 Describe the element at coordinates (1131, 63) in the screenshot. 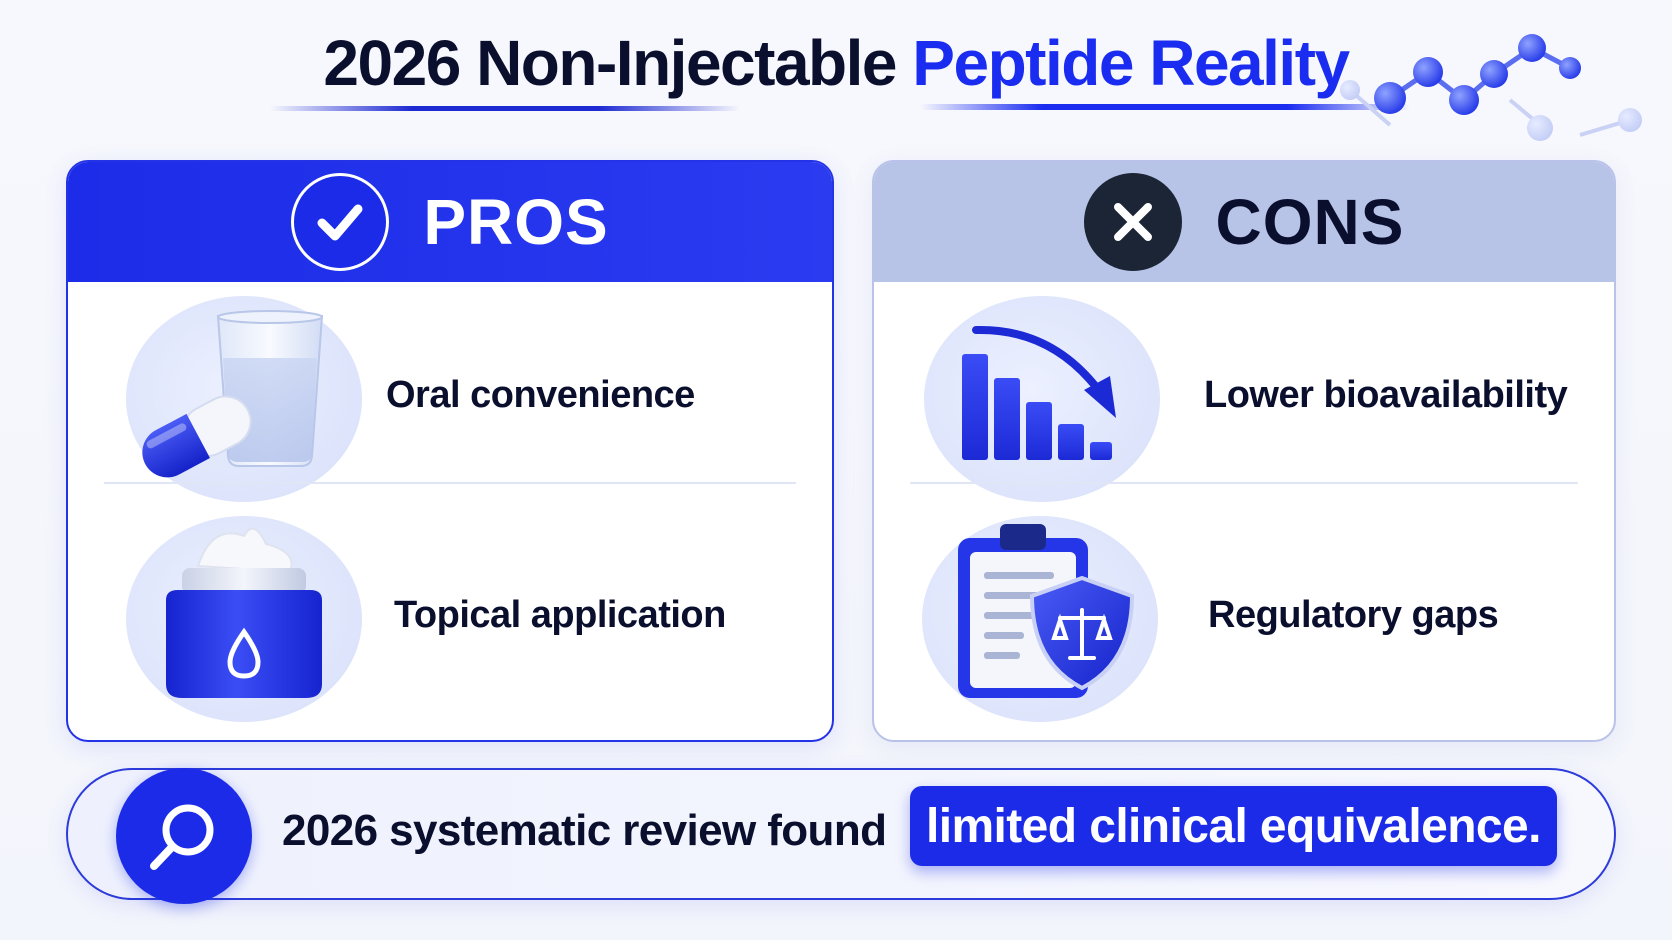

I see `title-part-2: Peptide Reality` at that location.